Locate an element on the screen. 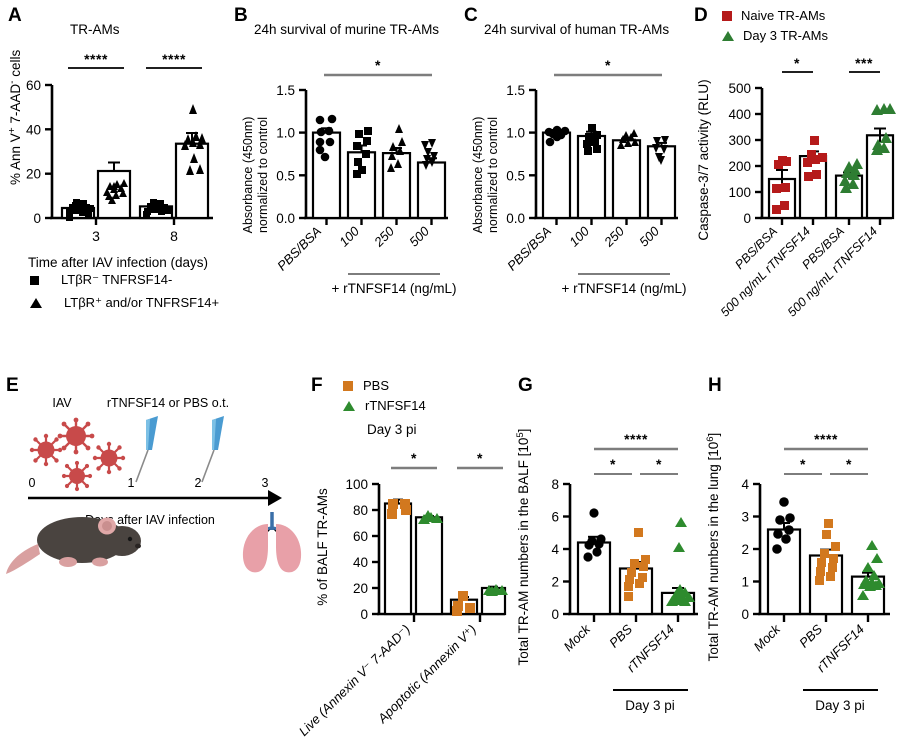 This screenshot has width=900, height=747. panel-e-axis-label: Days after IAV infection is located at coordinates (150, 520).